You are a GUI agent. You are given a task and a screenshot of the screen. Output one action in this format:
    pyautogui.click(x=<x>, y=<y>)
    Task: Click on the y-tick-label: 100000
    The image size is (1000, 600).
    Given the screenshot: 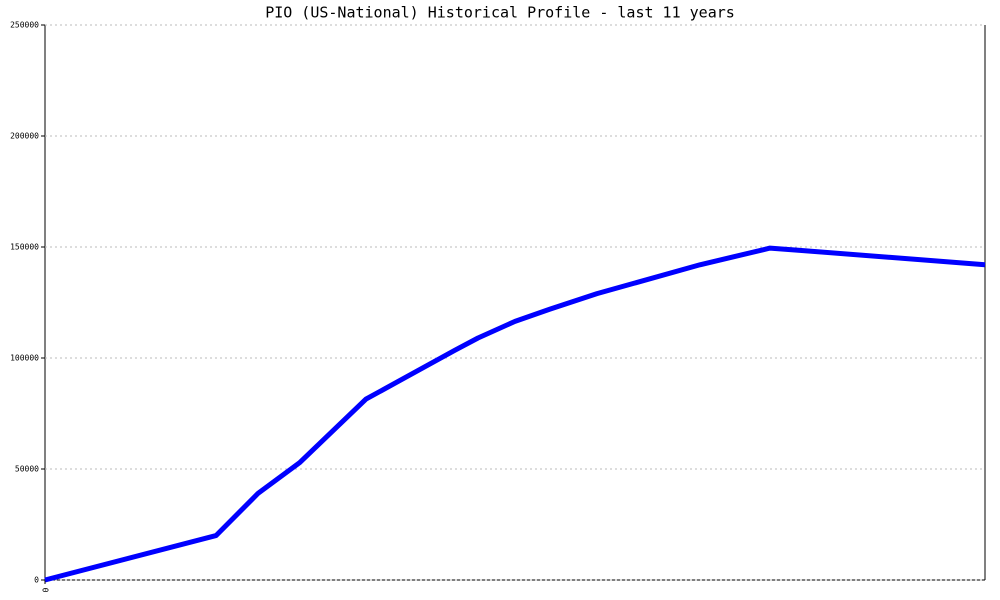 What is the action you would take?
    pyautogui.click(x=24, y=358)
    